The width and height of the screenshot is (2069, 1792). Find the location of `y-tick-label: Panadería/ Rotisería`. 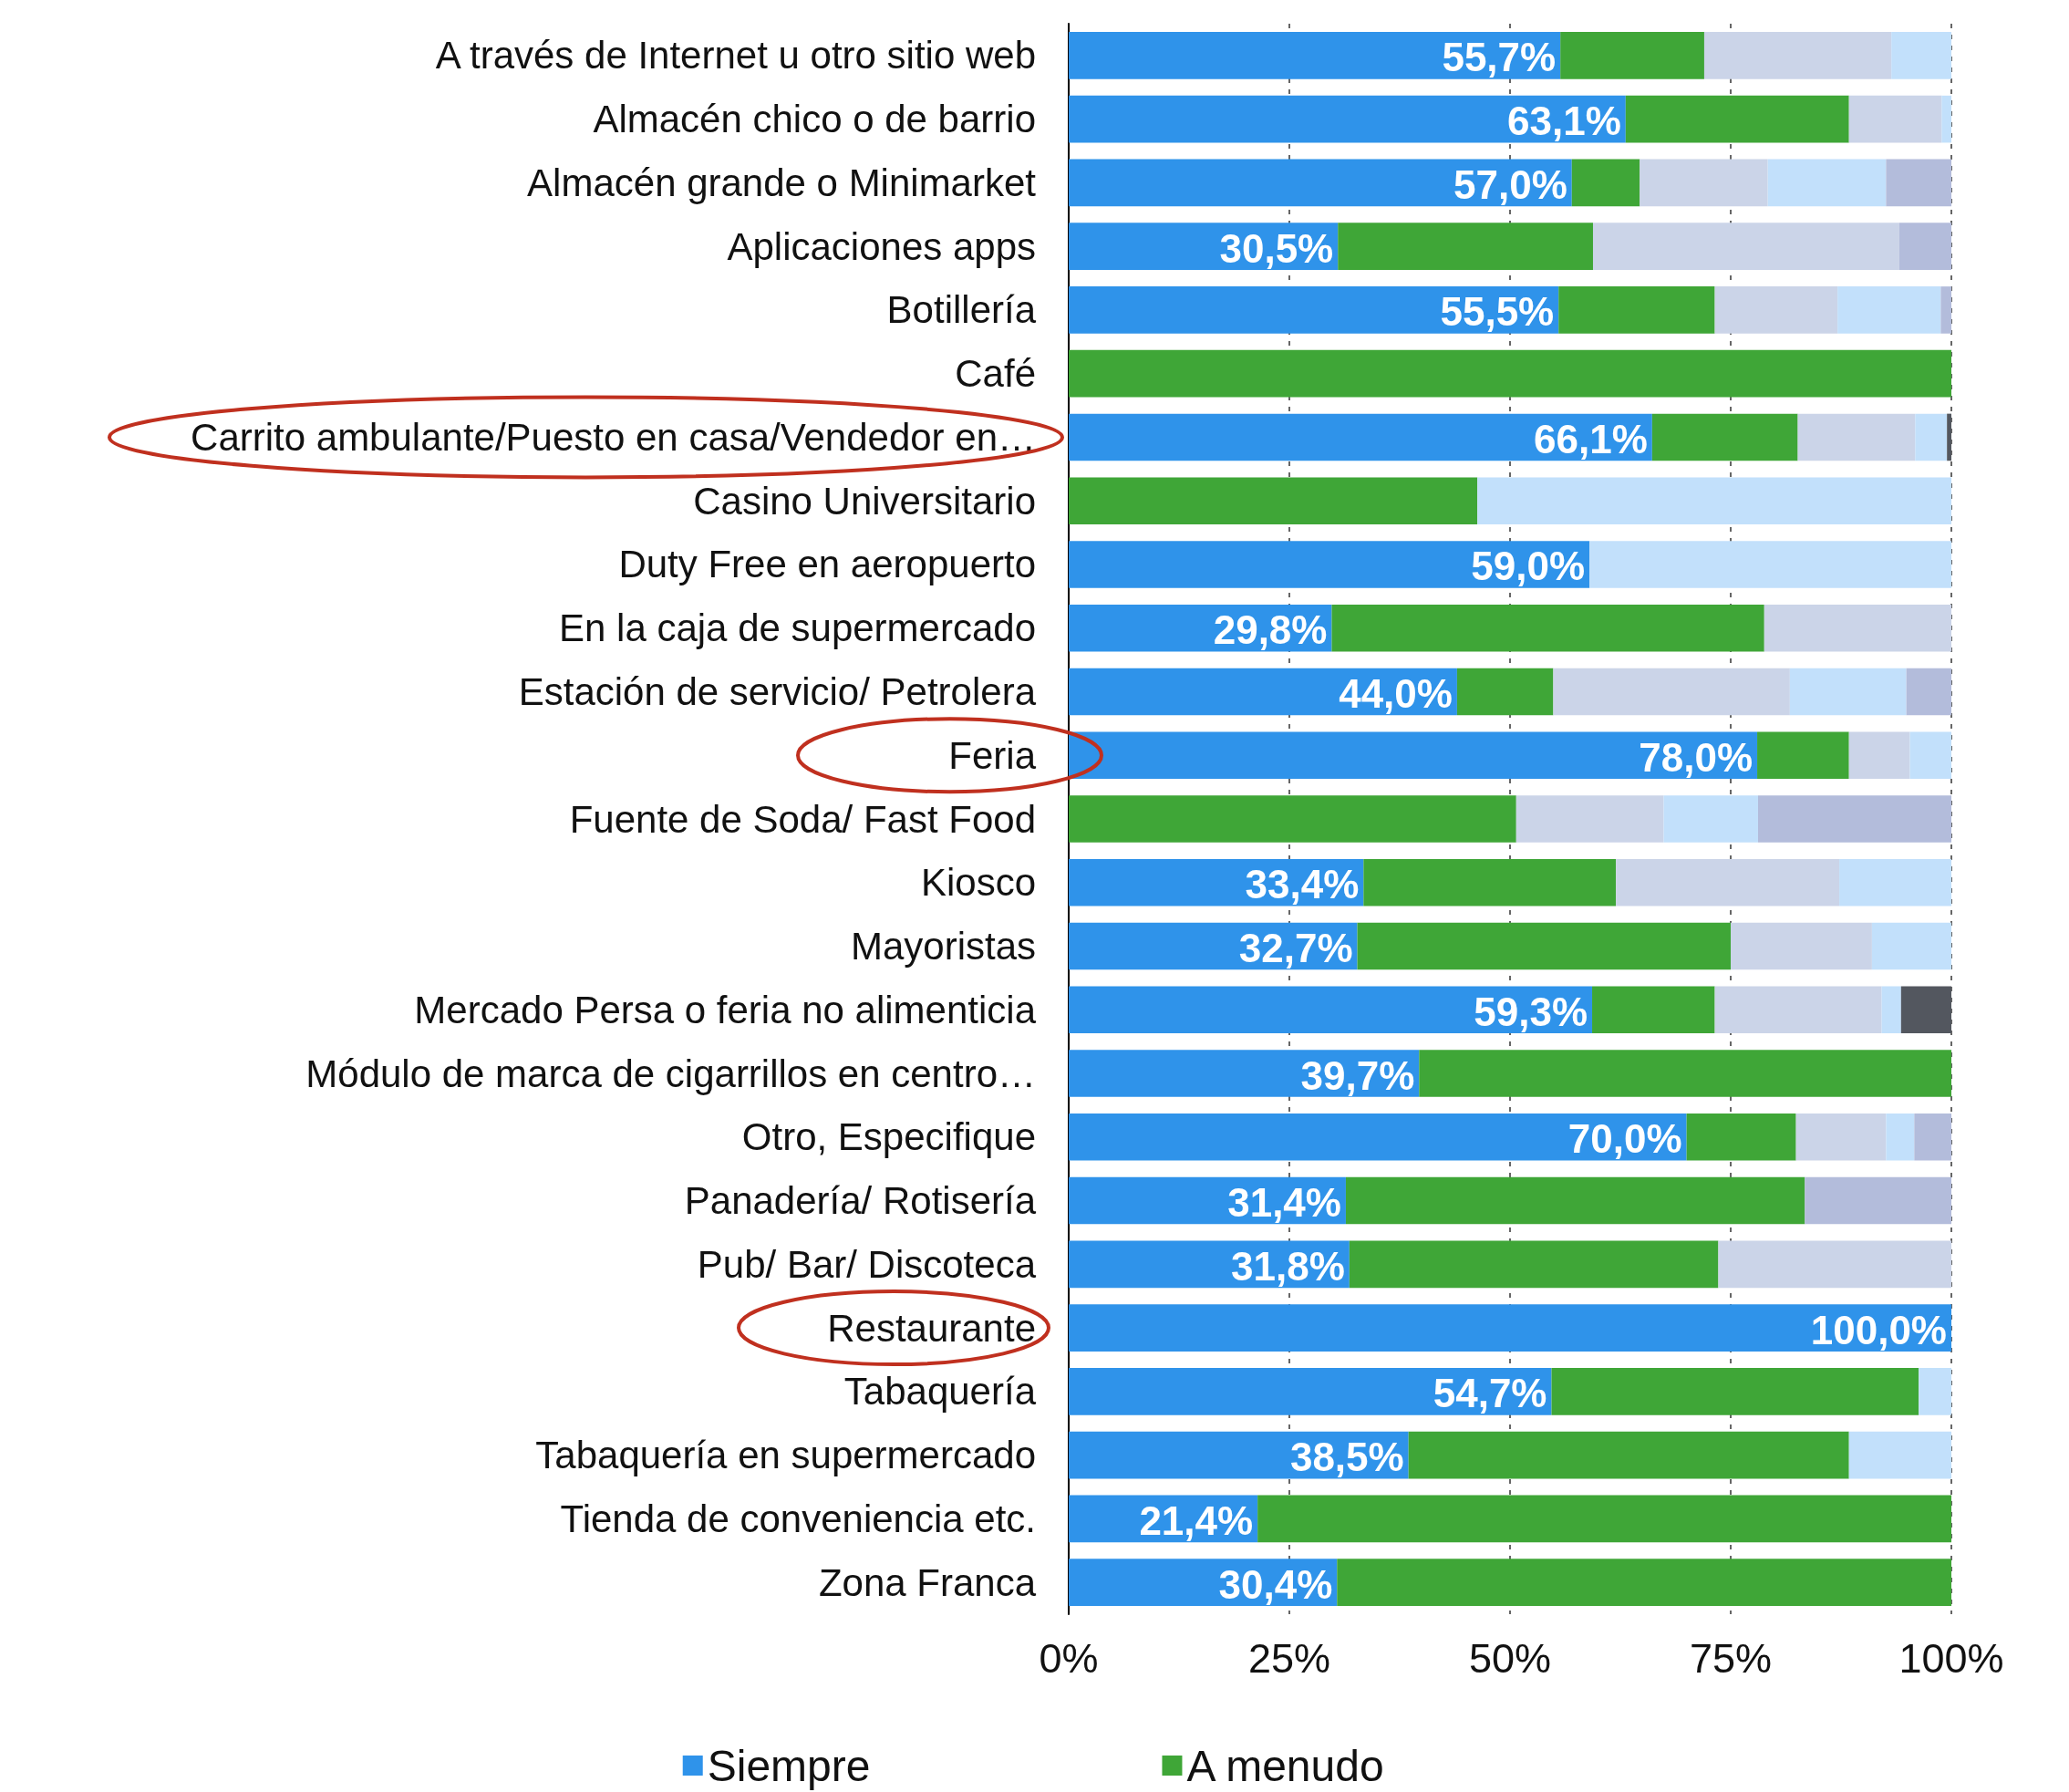

y-tick-label: Panadería/ Rotisería is located at coordinates (860, 1201).